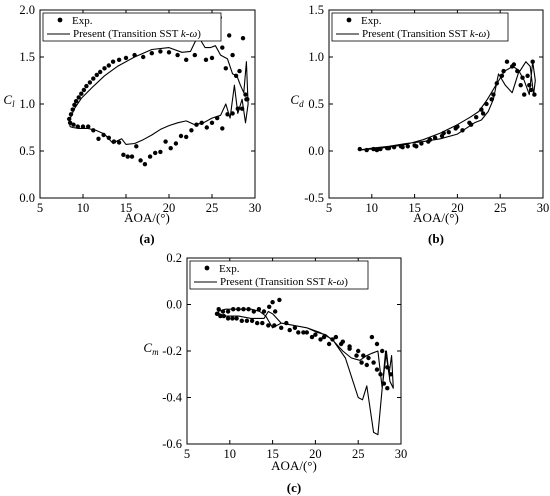 This screenshot has height=496, width=550. Describe the element at coordinates (297, 100) in the screenshot. I see `chart-b-ylabel: Cd` at that location.